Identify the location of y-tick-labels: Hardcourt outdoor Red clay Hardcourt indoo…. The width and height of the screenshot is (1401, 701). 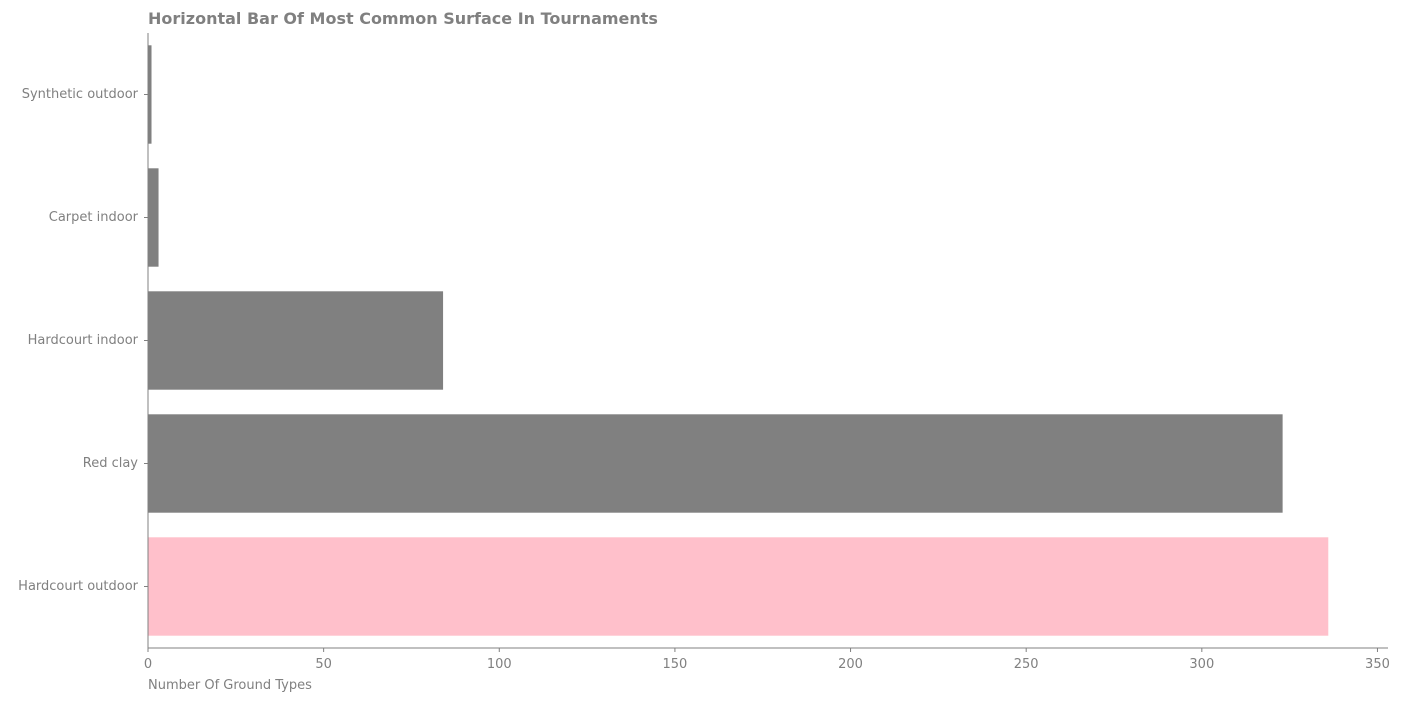
(83, 340).